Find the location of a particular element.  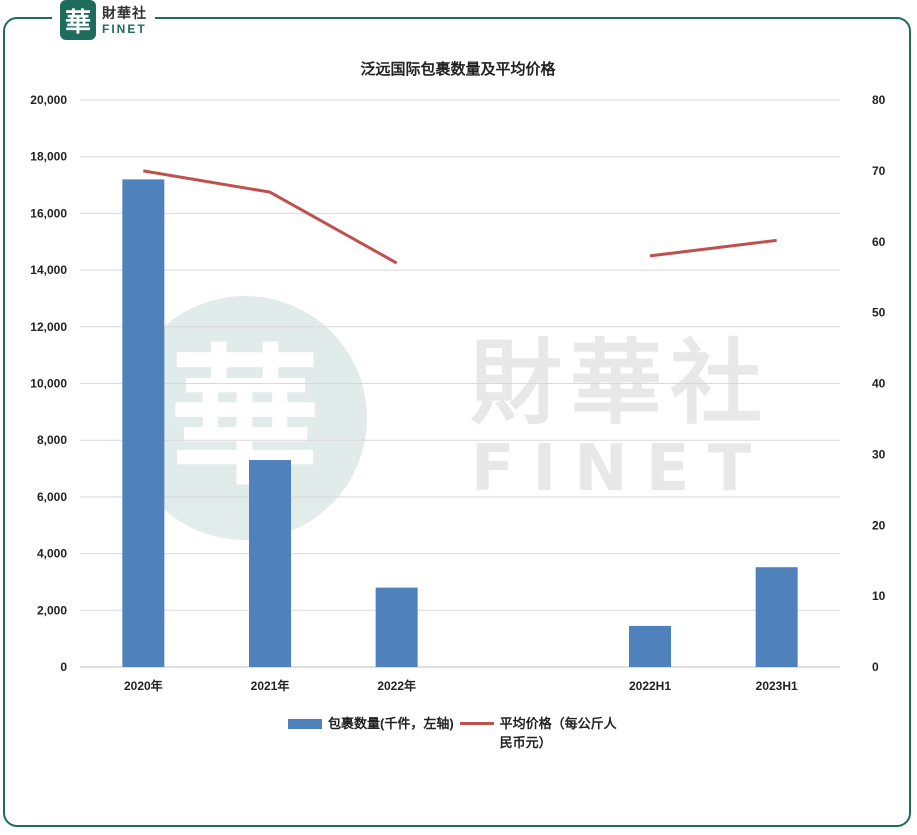

chart-title: 泛远国际包裹数量及平均价格 is located at coordinates (458, 69).